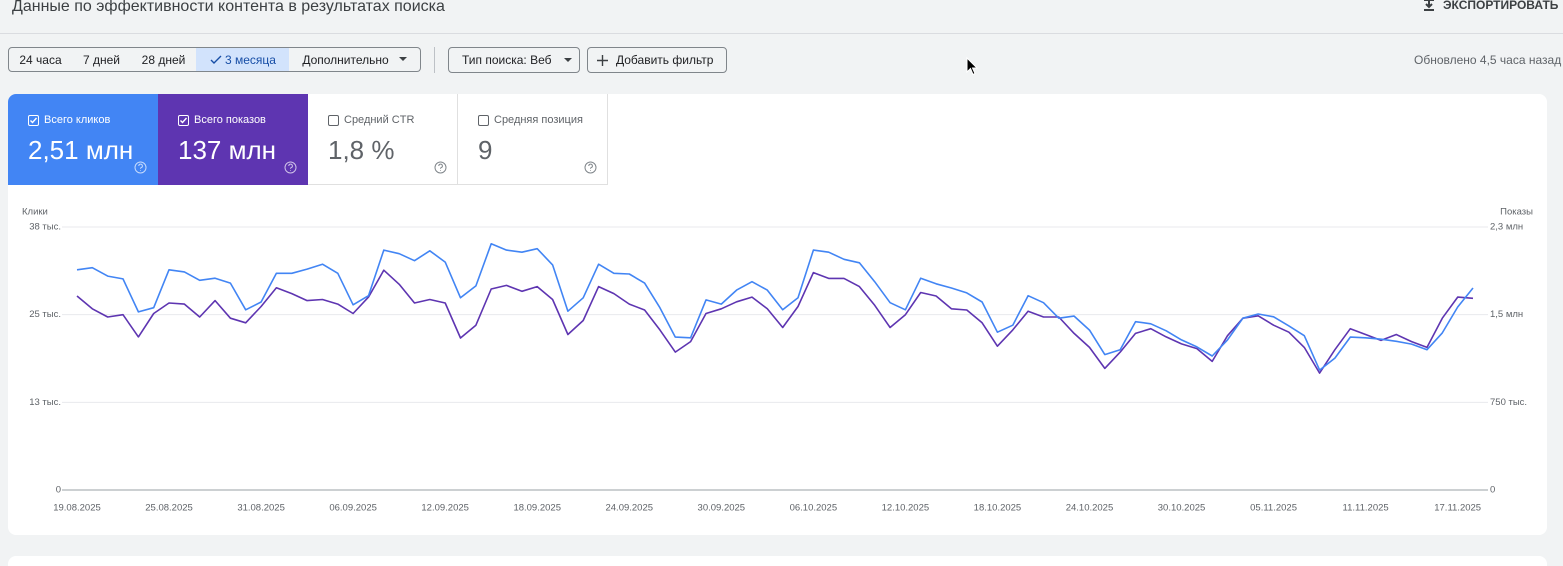  I want to click on x-tick-label: 24.09.2025, so click(629, 508).